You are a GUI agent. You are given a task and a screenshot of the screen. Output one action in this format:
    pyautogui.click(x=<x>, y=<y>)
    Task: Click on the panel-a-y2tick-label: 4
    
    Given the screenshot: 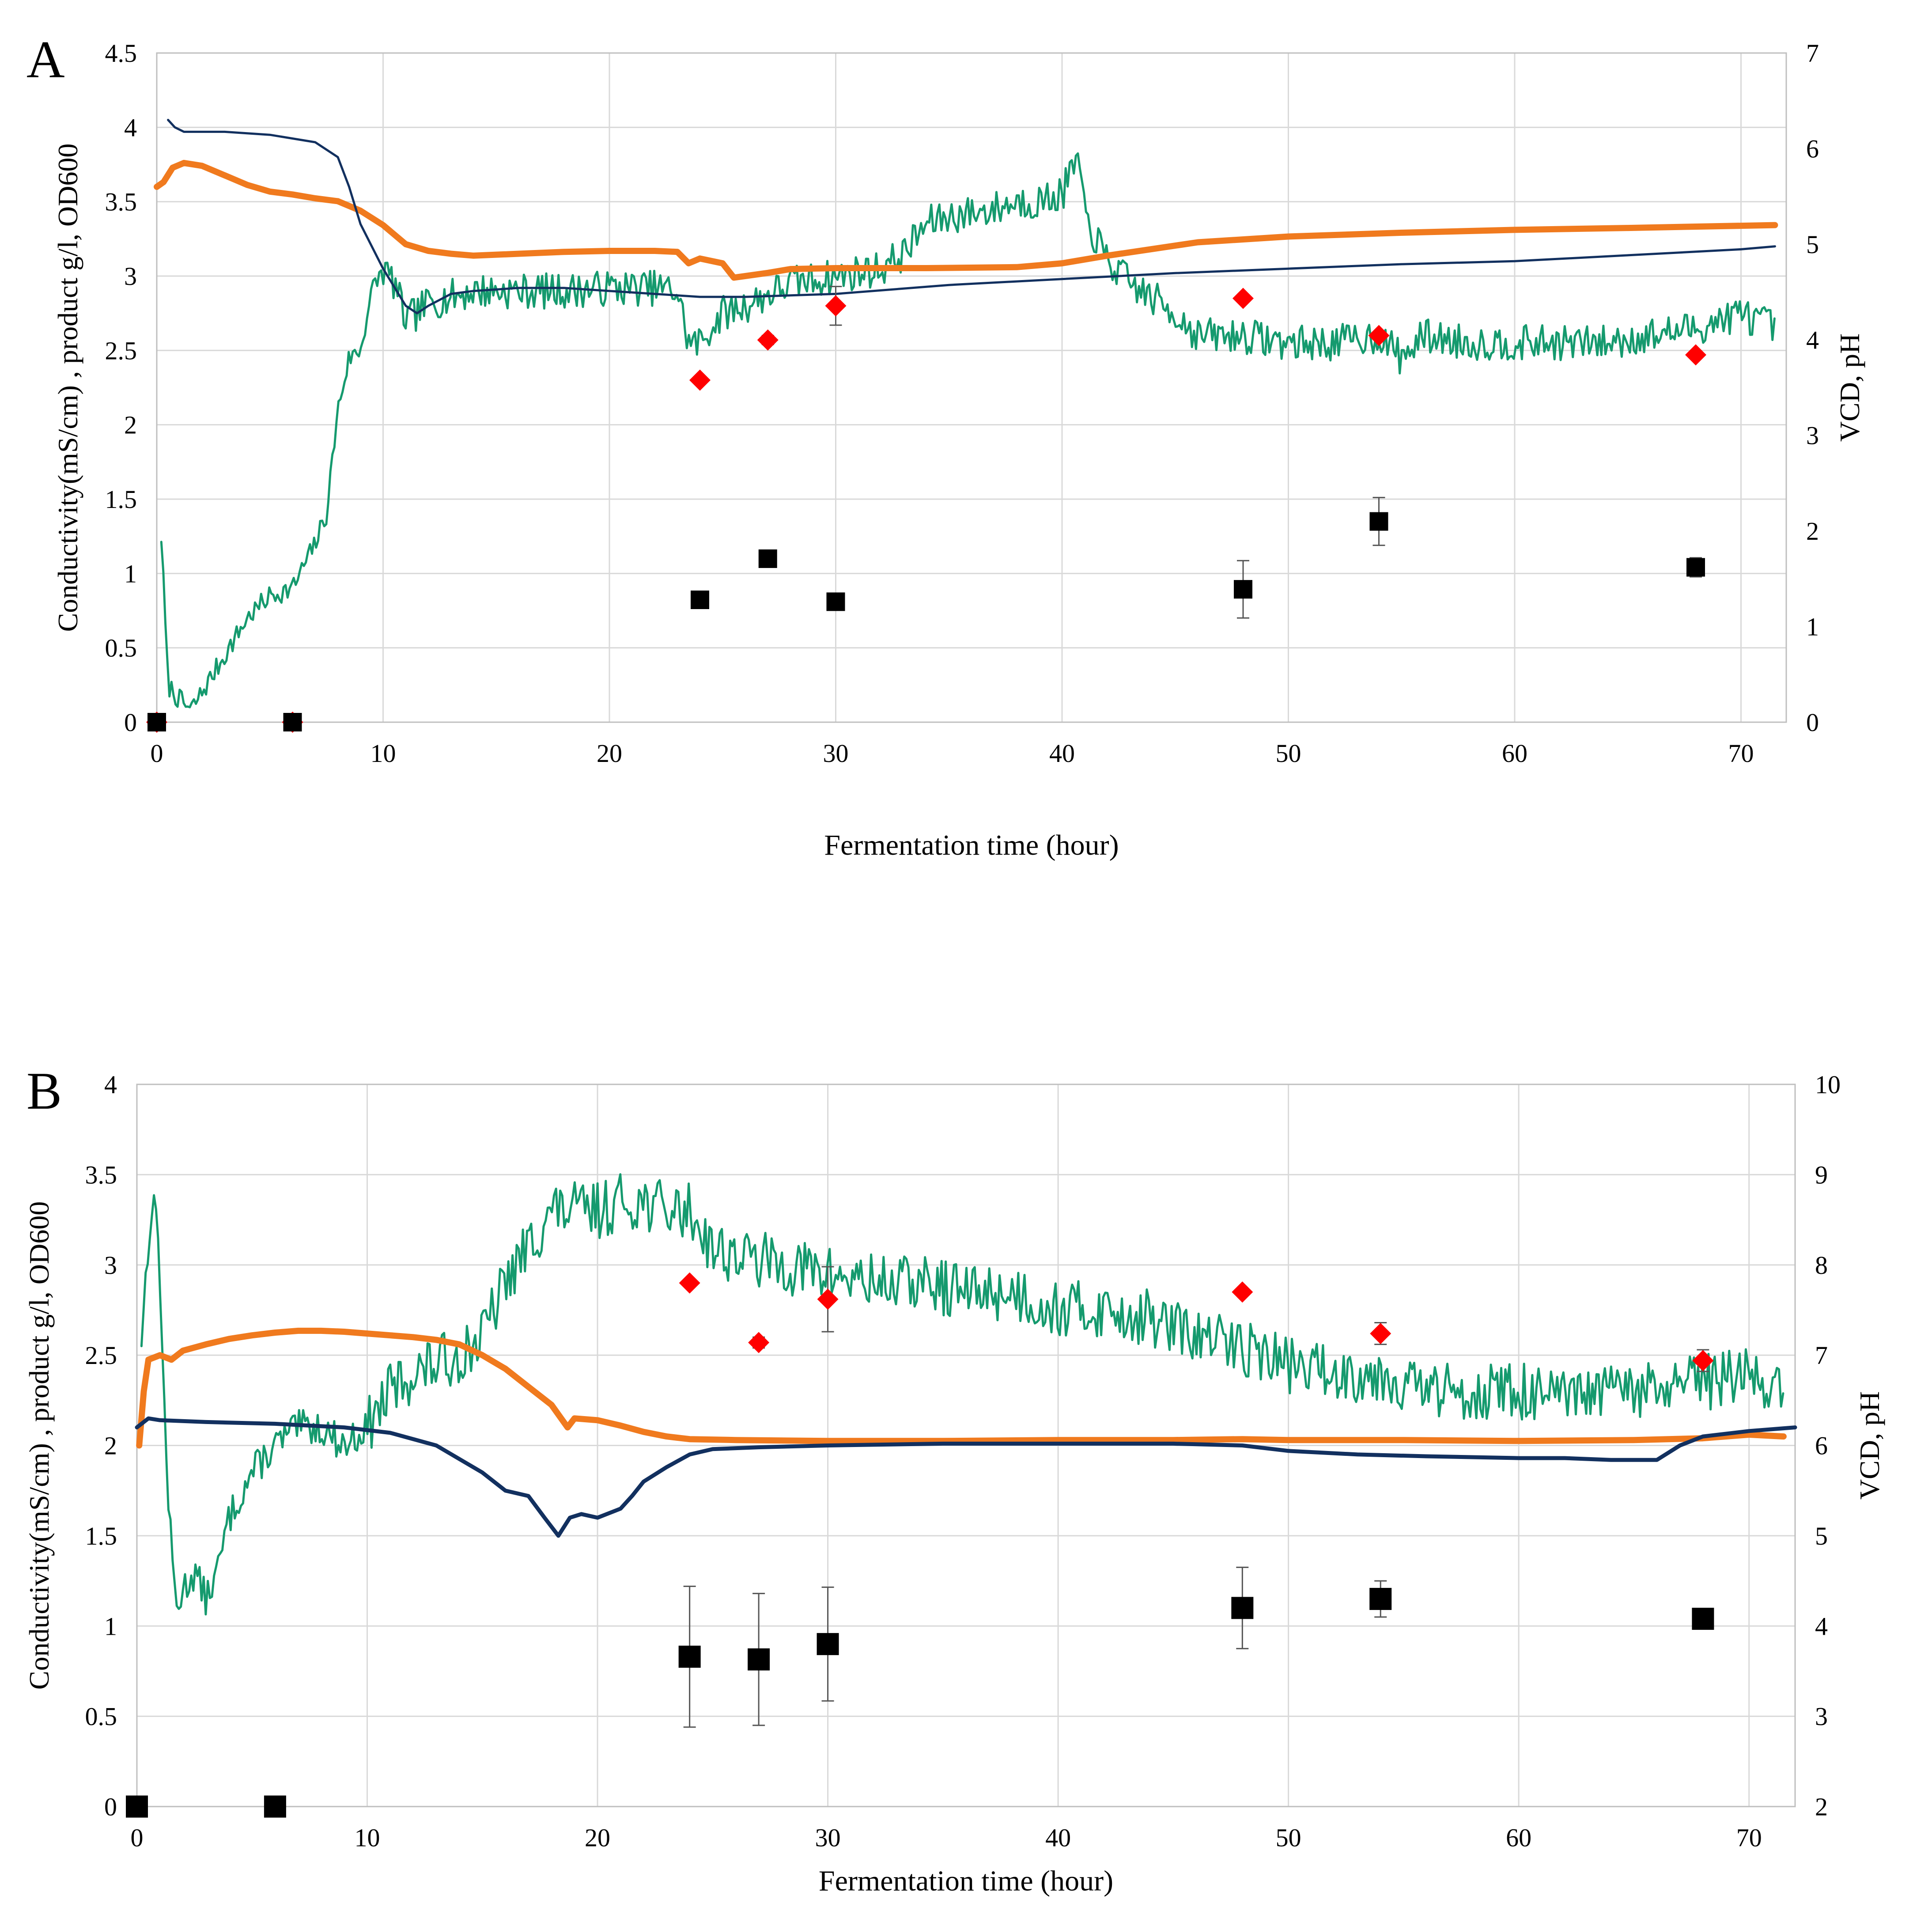 What is the action you would take?
    pyautogui.click(x=1813, y=340)
    